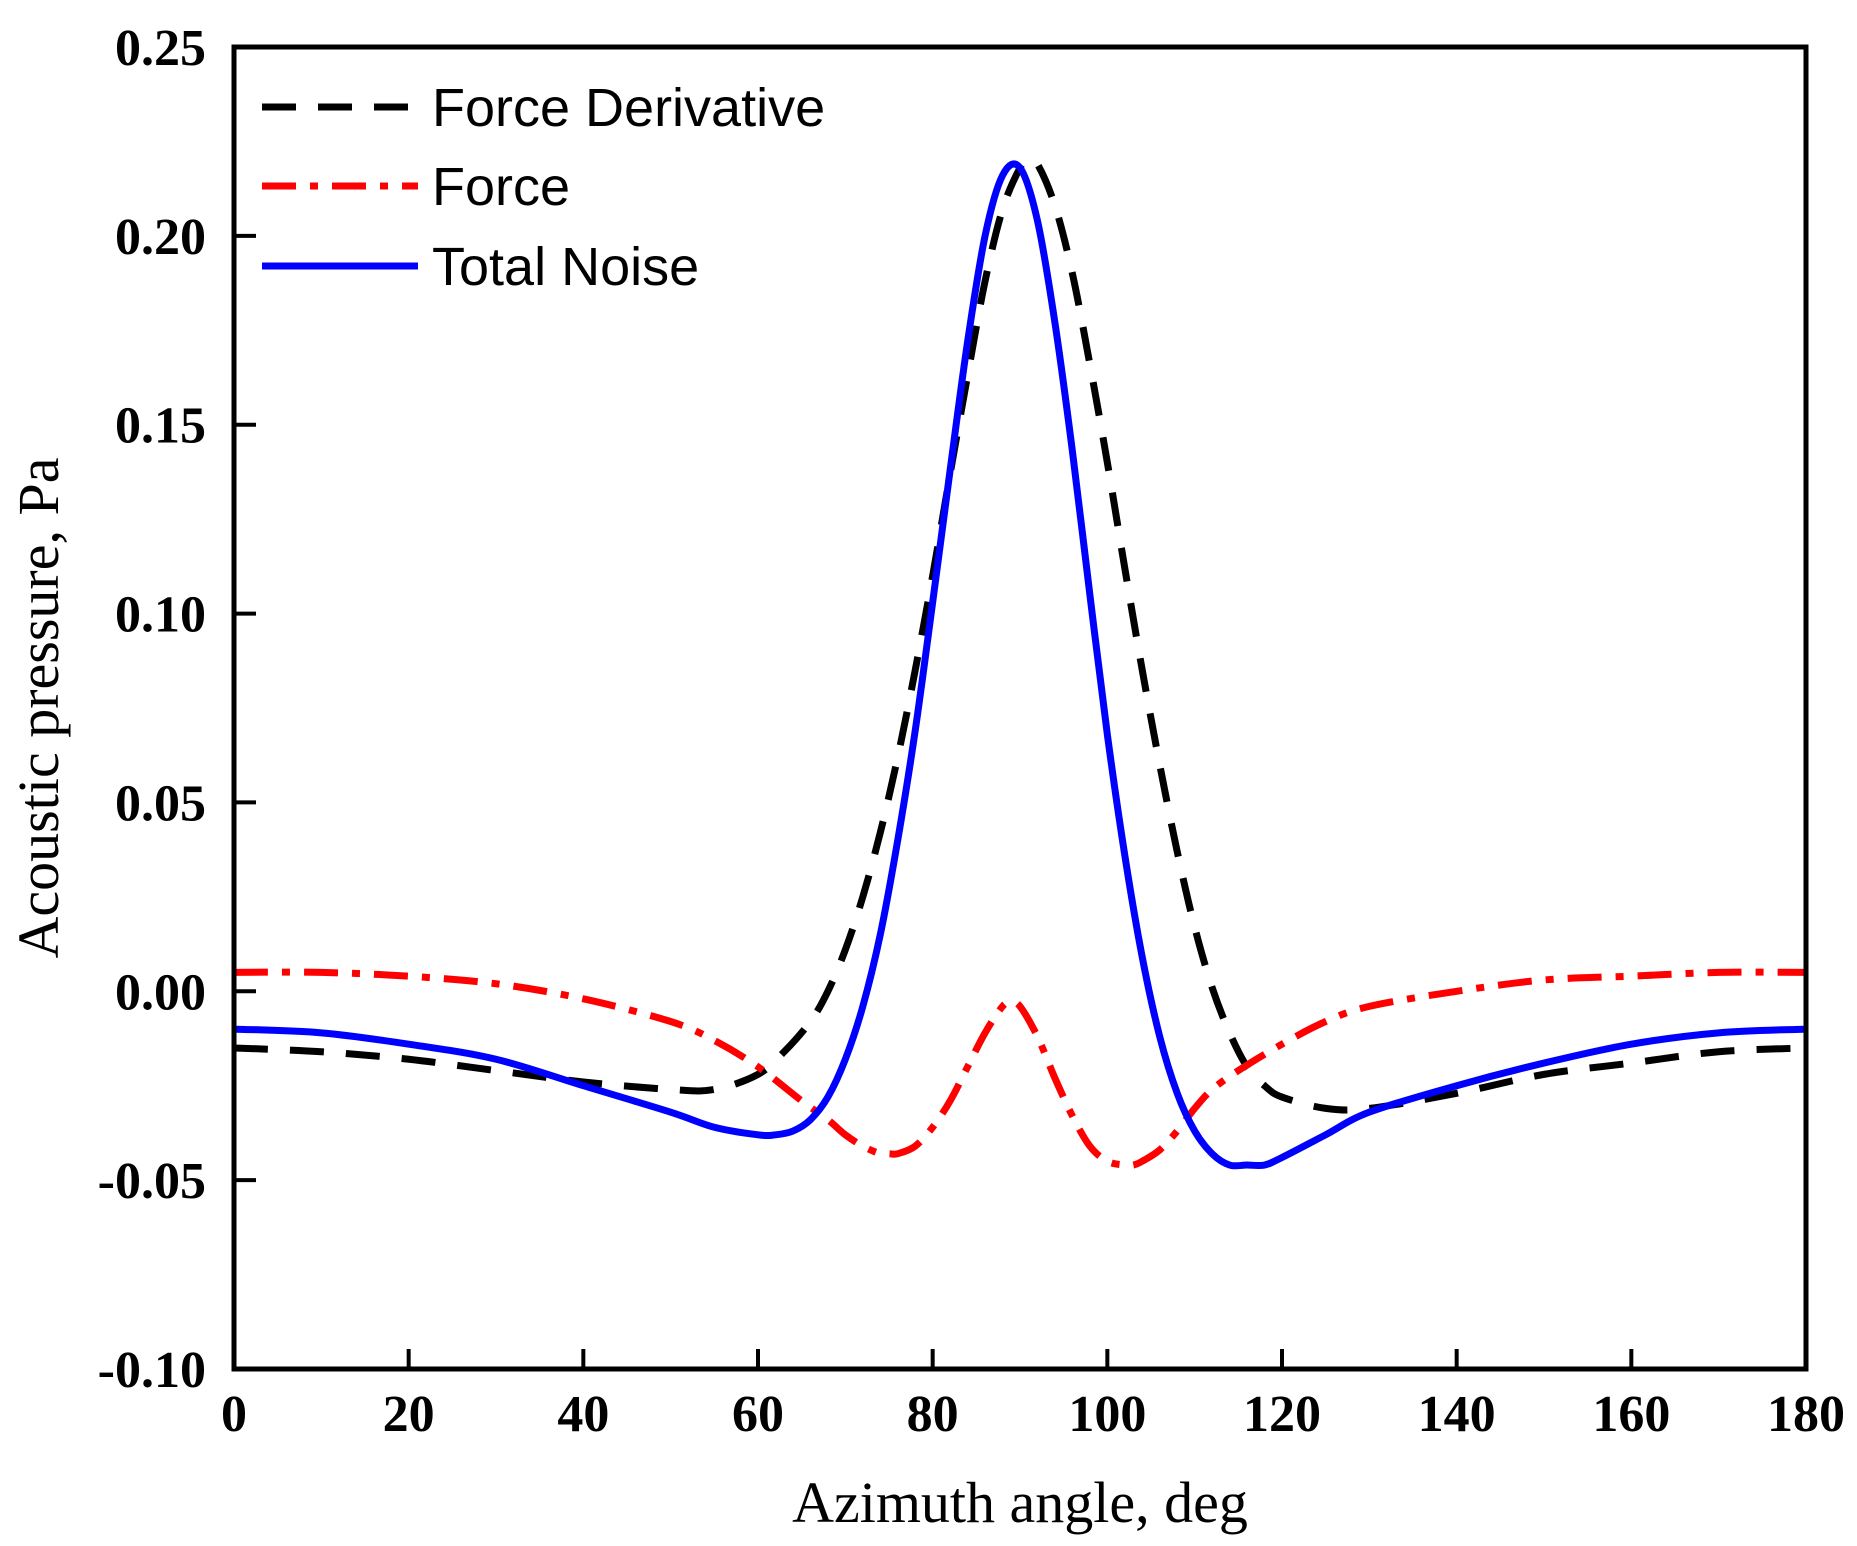 This screenshot has width=1857, height=1546. I want to click on x-tick-label: 100, so click(1107, 1414).